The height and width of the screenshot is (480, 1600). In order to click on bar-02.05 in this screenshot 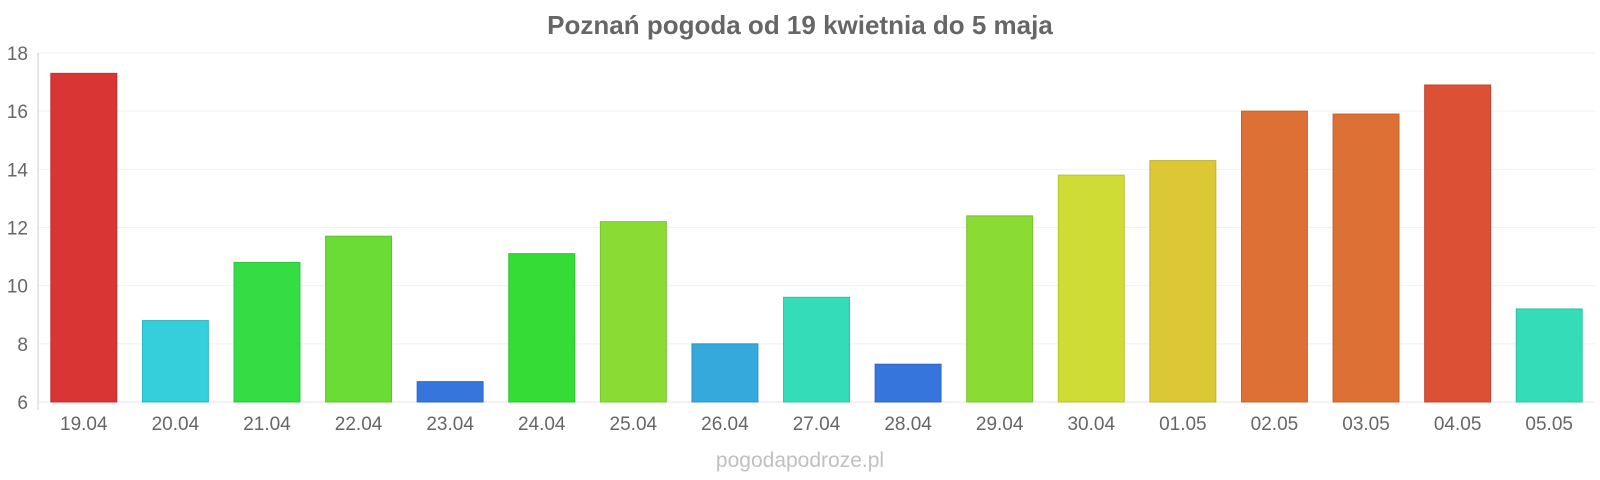, I will do `click(1274, 256)`.